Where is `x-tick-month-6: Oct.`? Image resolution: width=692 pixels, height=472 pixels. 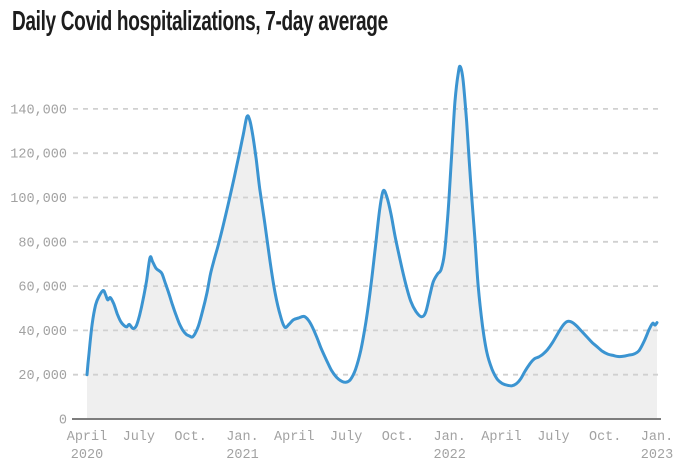
x-tick-month-6: Oct. is located at coordinates (190, 437).